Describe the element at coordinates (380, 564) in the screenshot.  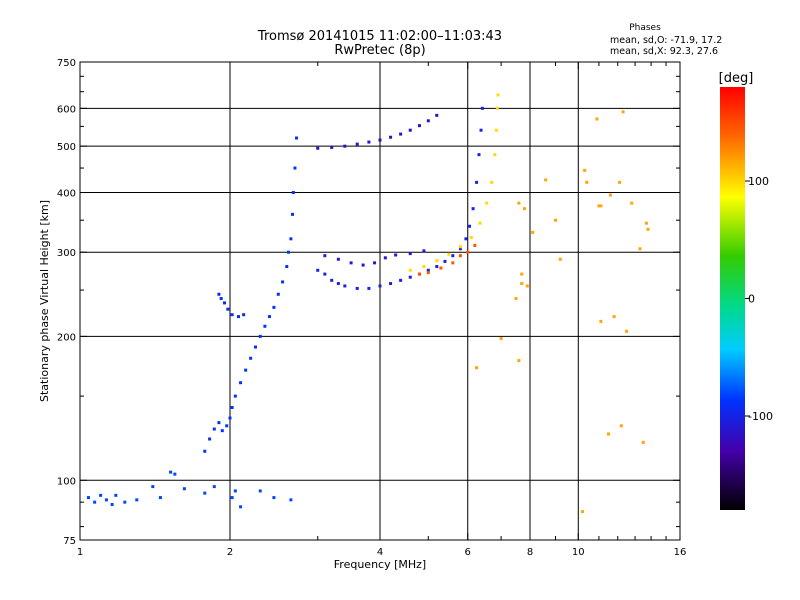
I see `x-axis-label: Frequency [MHz]` at that location.